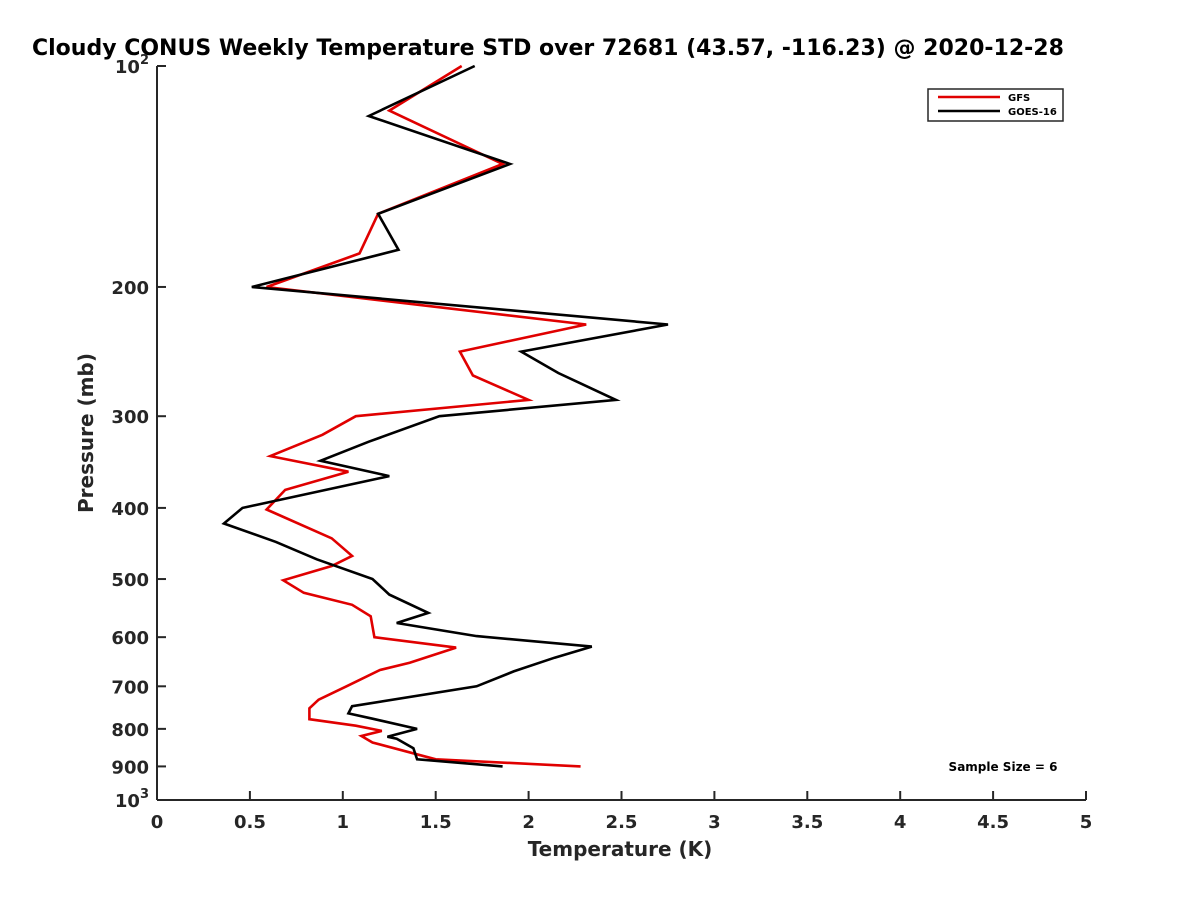 This screenshot has width=1200, height=905. What do you see at coordinates (250, 822) in the screenshot?
I see `x-tick-label: 0.5` at bounding box center [250, 822].